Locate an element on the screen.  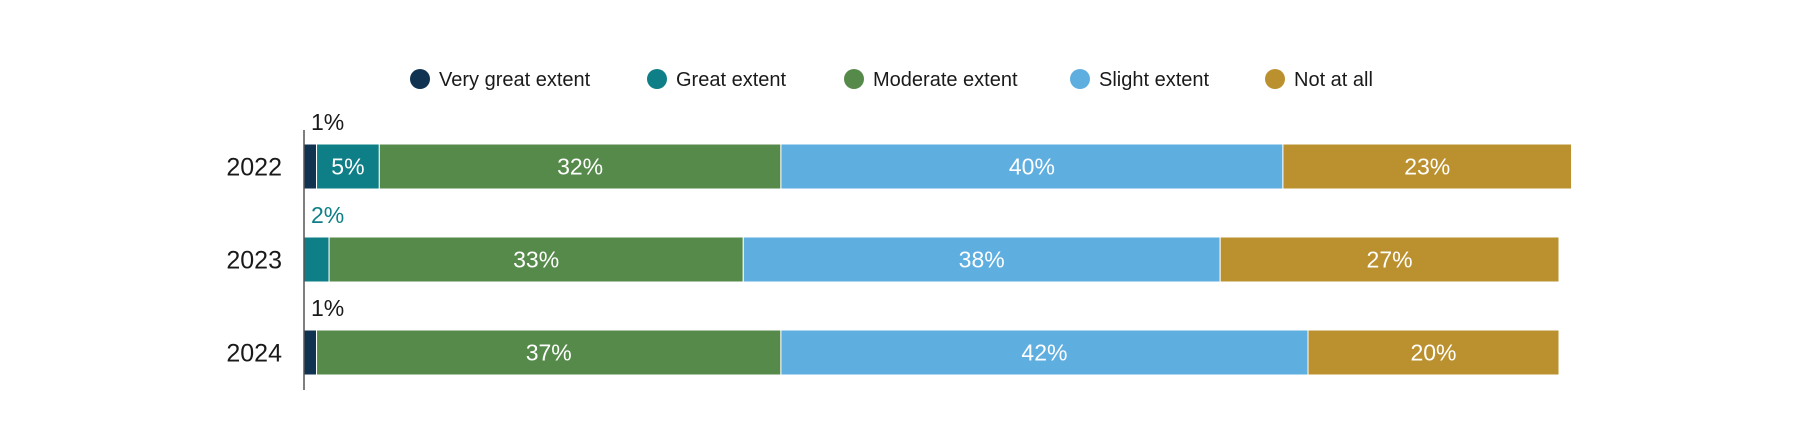
bar-2022-moderate-extent is located at coordinates (580, 166).